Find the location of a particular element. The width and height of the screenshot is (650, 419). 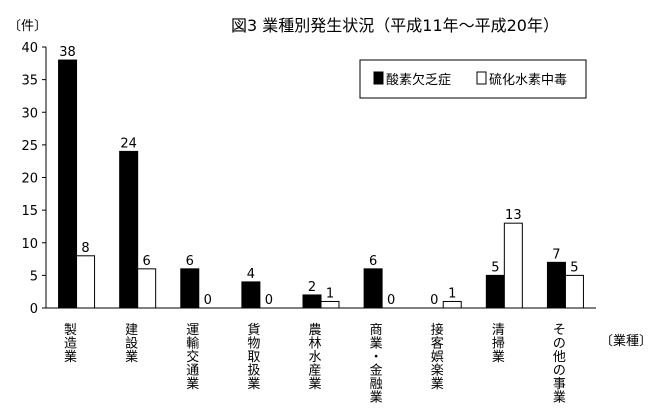

legend-box is located at coordinates (473, 79).